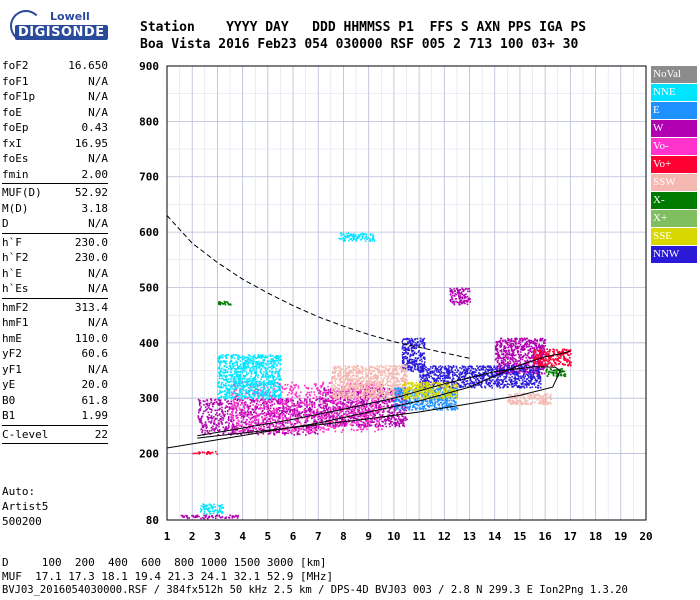 The width and height of the screenshot is (700, 600). I want to click on y-tick-label: 500, so click(149, 287).